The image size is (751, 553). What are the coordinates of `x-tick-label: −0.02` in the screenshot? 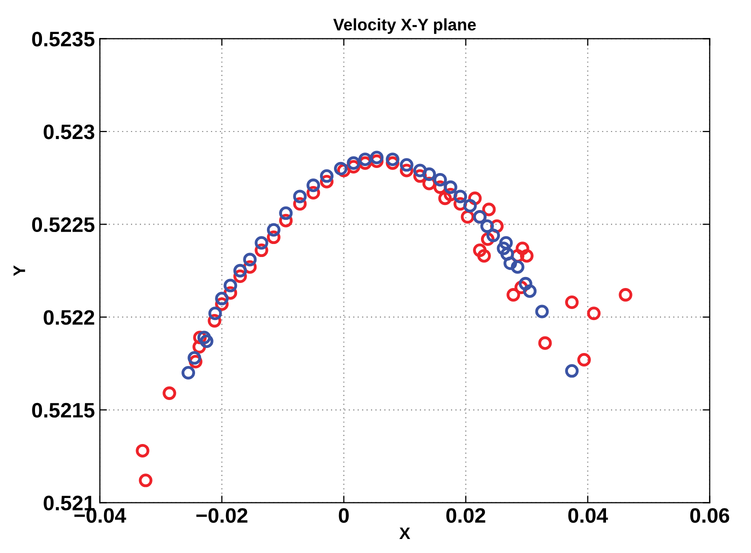 It's located at (222, 515).